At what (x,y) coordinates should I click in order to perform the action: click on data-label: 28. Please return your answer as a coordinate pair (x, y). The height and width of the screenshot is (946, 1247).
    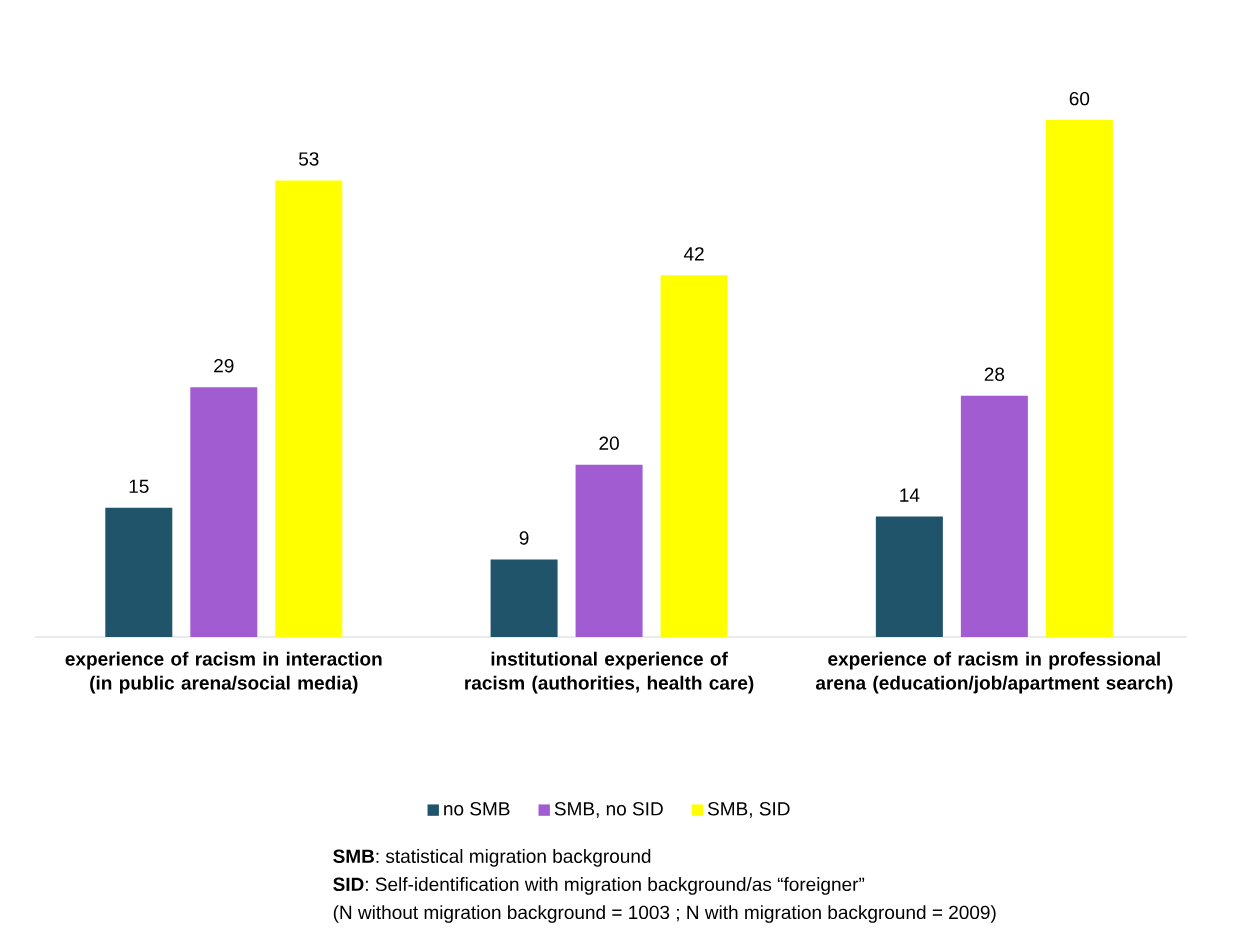
    Looking at the image, I should click on (994, 374).